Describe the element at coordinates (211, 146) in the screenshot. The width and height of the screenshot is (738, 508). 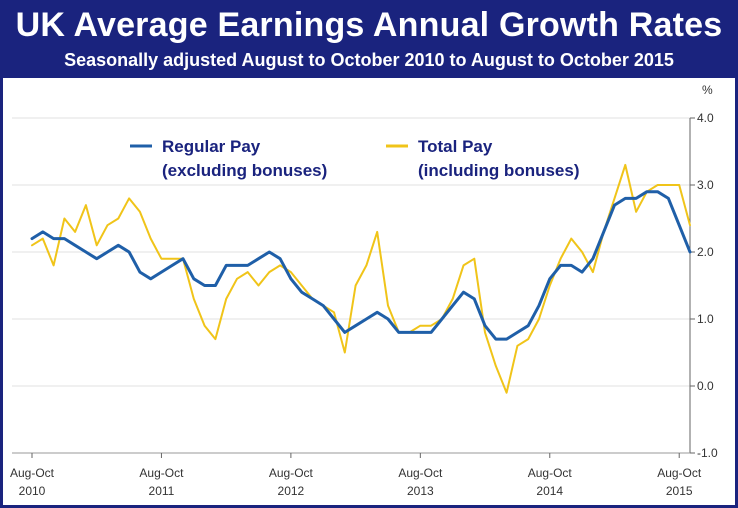
I see `legend-label: Regular Pay` at that location.